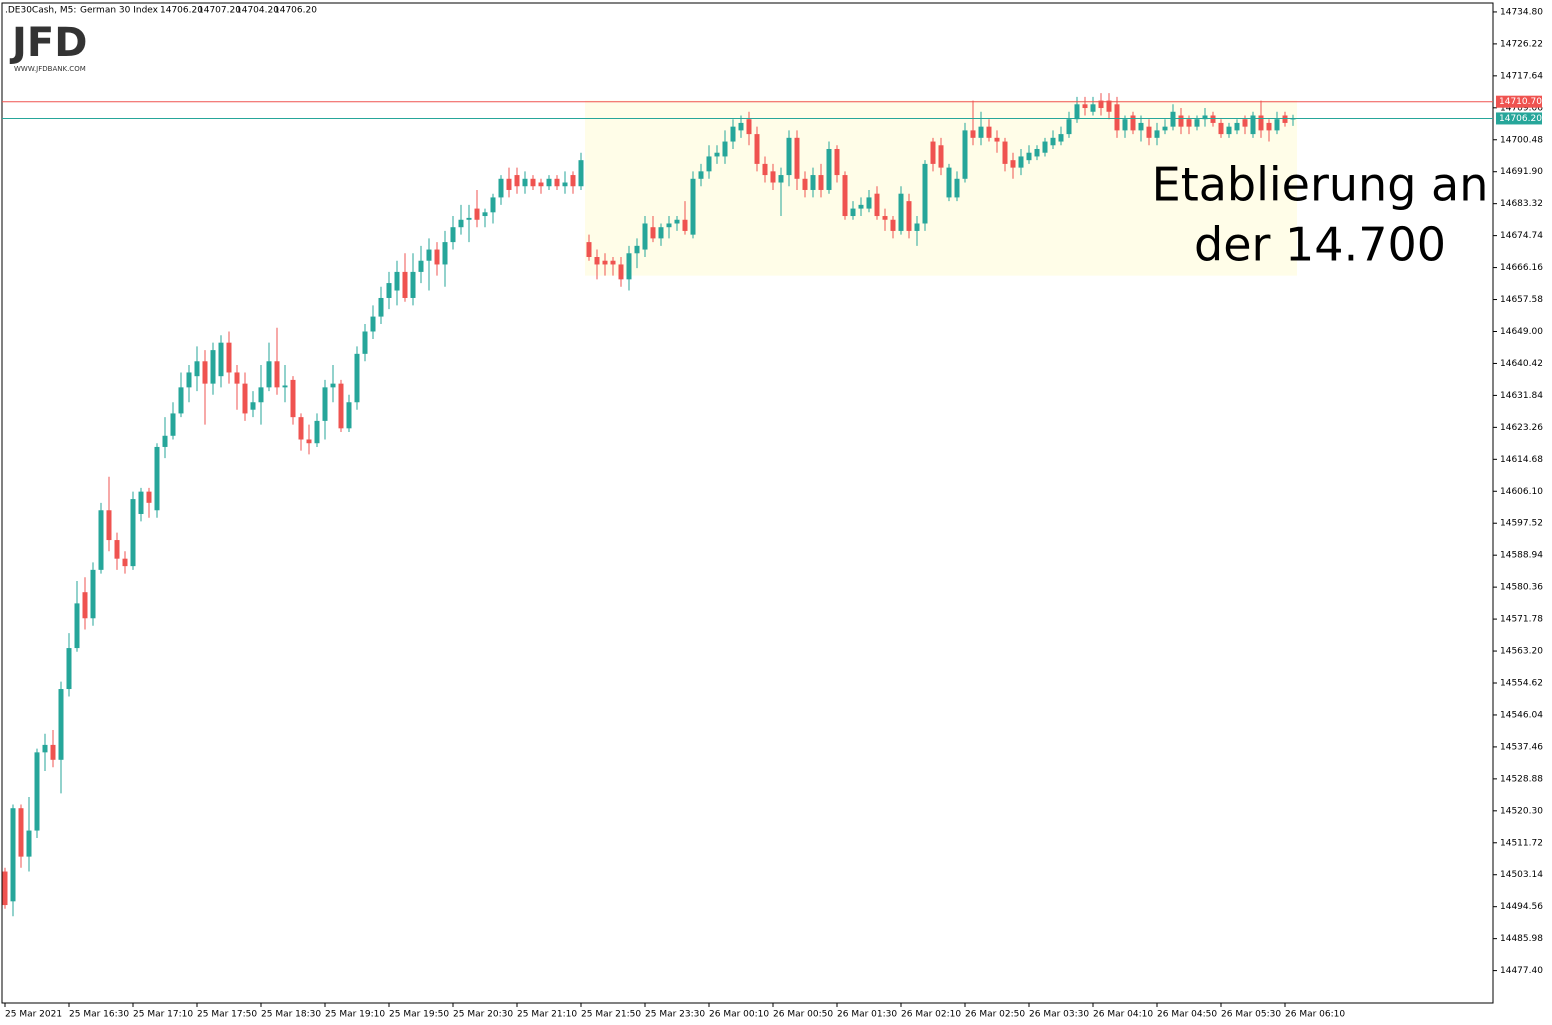 The image size is (1552, 1025). I want to click on x-tick-label: 26 Mar 00:50, so click(803, 1015).